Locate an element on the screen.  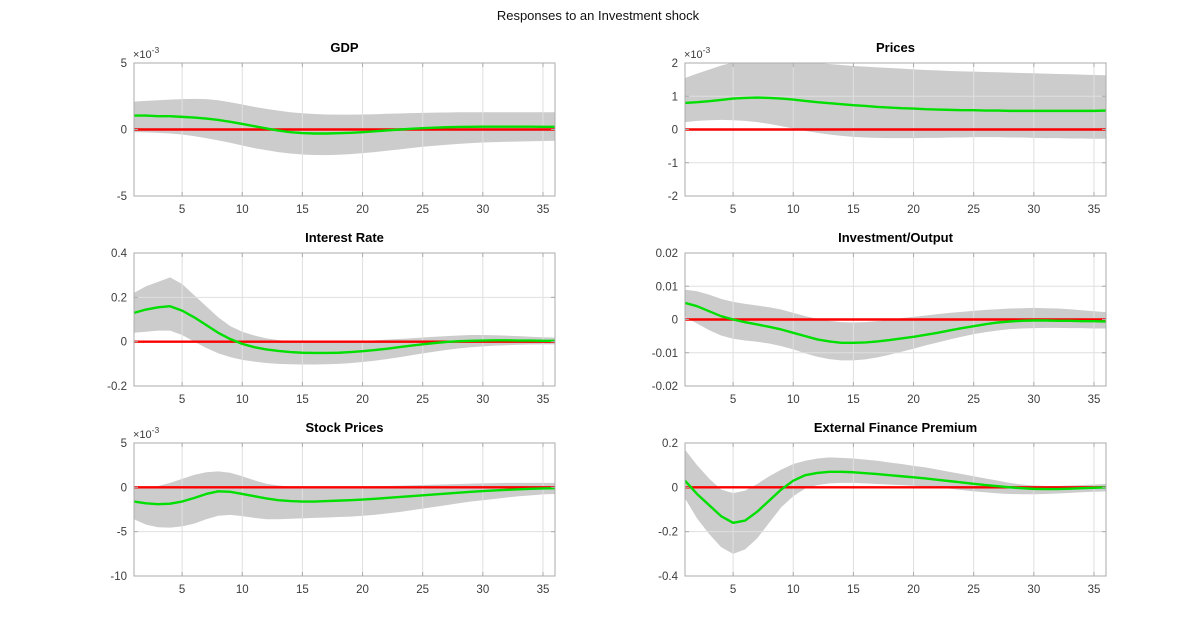
y-tick-label: -10 is located at coordinates (118, 577).